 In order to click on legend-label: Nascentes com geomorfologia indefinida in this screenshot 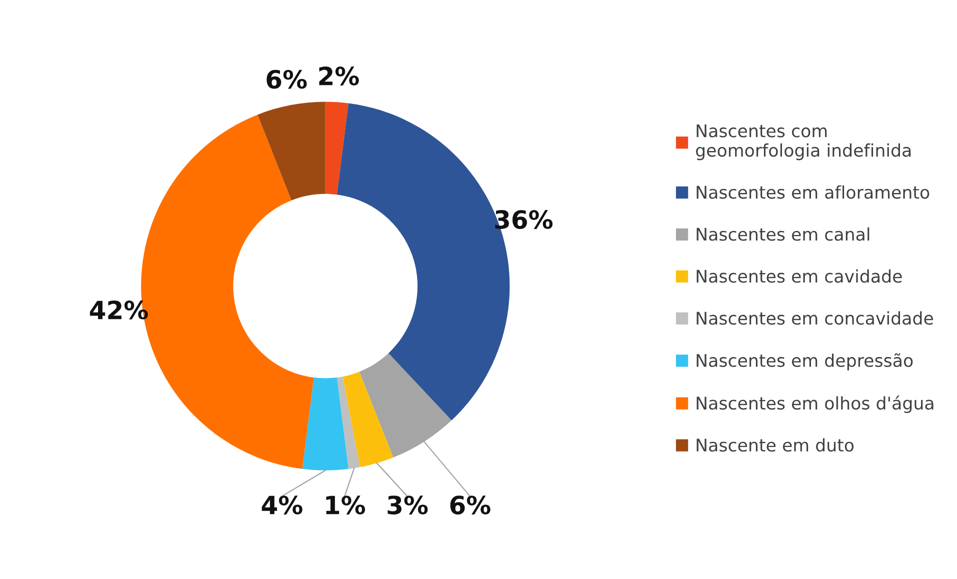, I will do `click(803, 142)`.